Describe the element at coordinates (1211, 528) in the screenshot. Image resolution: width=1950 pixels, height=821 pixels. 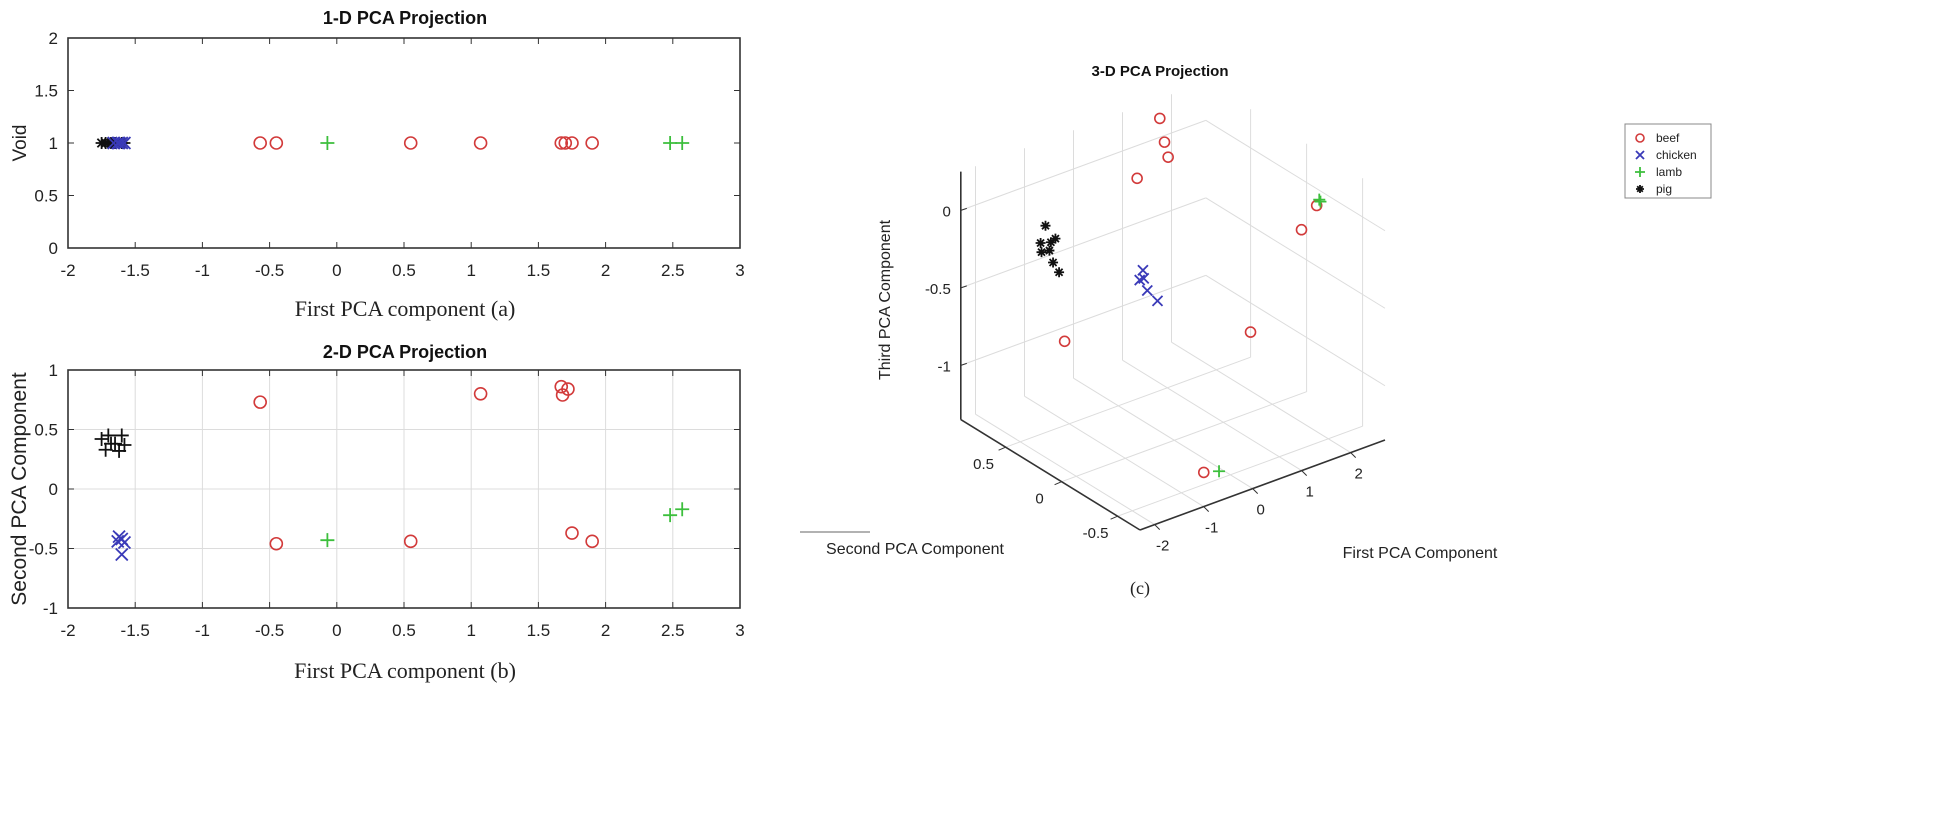
I see `chart-c-xtick-label: -1` at that location.